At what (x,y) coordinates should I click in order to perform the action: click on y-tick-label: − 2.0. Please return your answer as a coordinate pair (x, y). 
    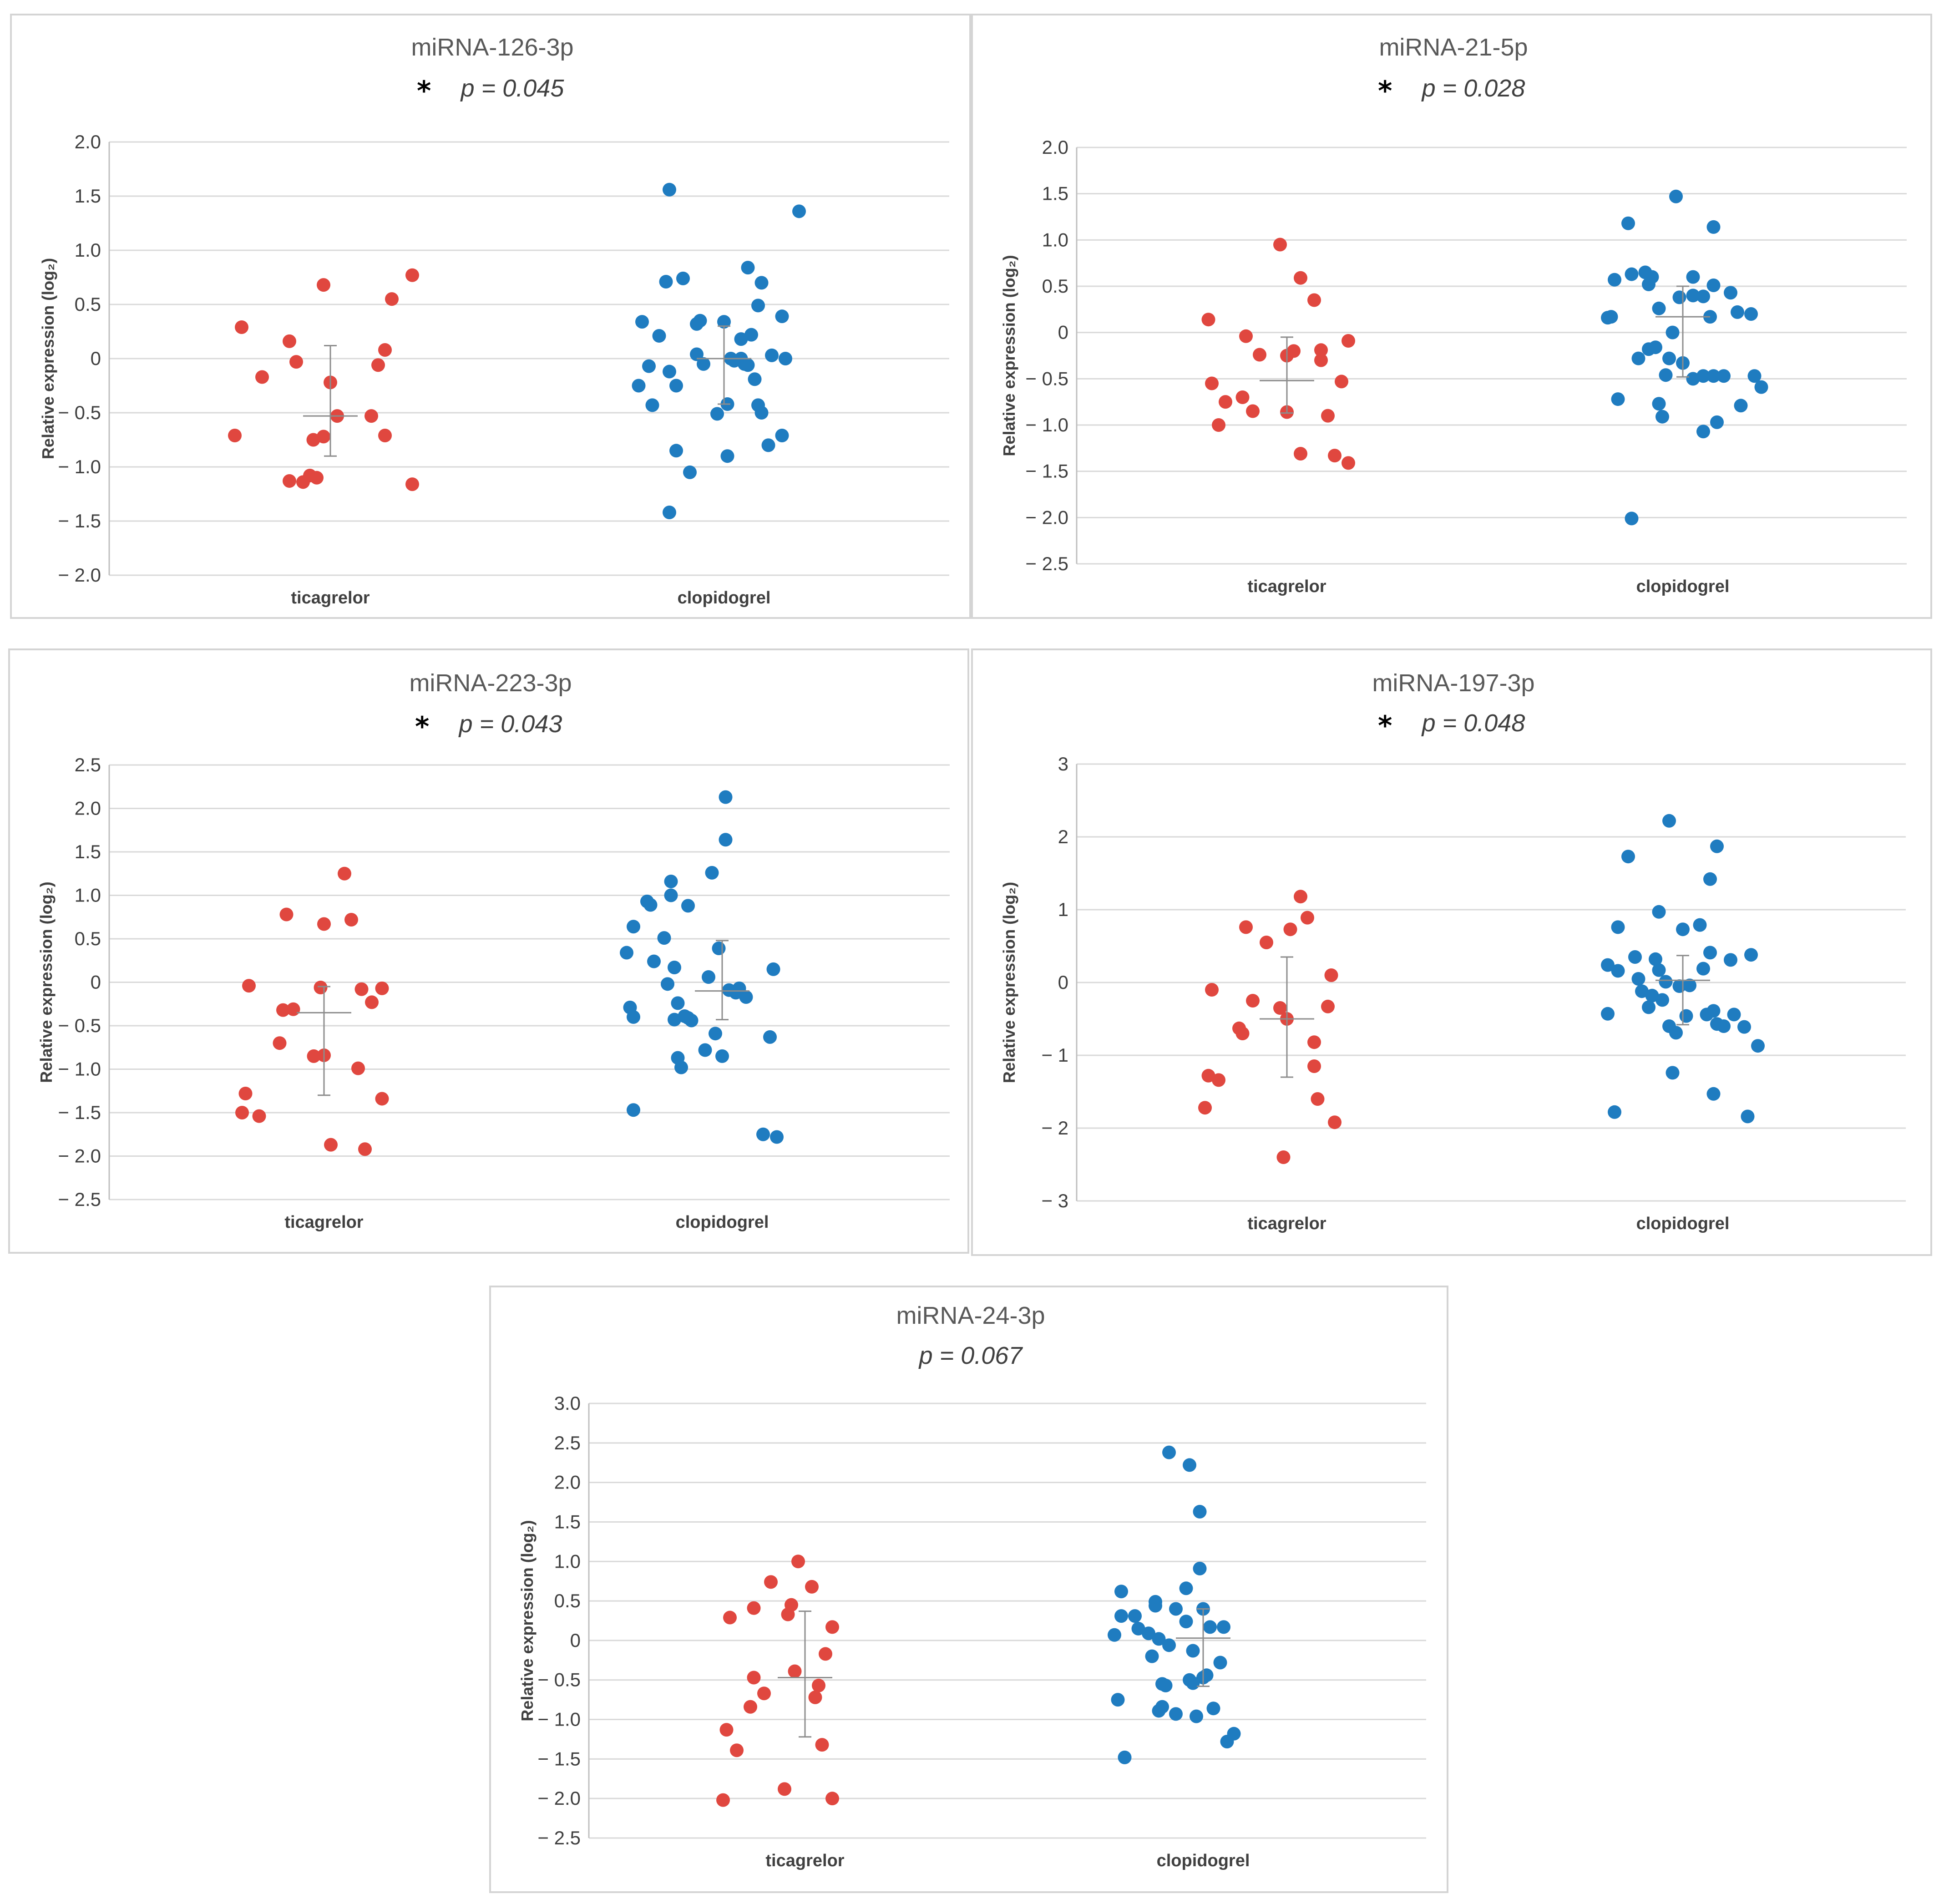
    Looking at the image, I should click on (559, 1799).